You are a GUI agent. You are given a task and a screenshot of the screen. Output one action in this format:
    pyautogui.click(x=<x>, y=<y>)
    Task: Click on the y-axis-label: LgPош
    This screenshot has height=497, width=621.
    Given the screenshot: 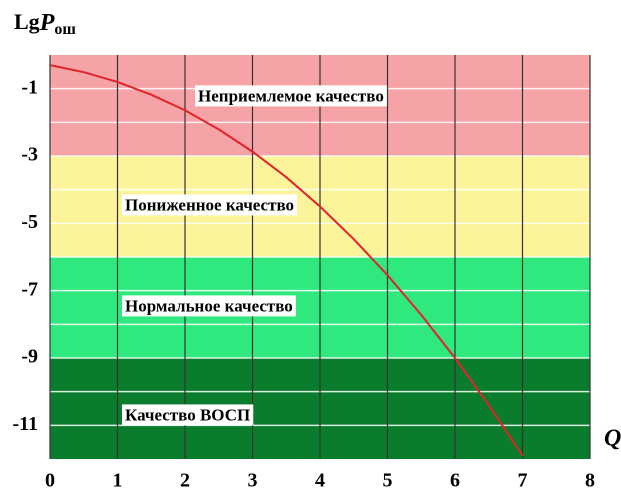 What is the action you would take?
    pyautogui.click(x=45, y=23)
    